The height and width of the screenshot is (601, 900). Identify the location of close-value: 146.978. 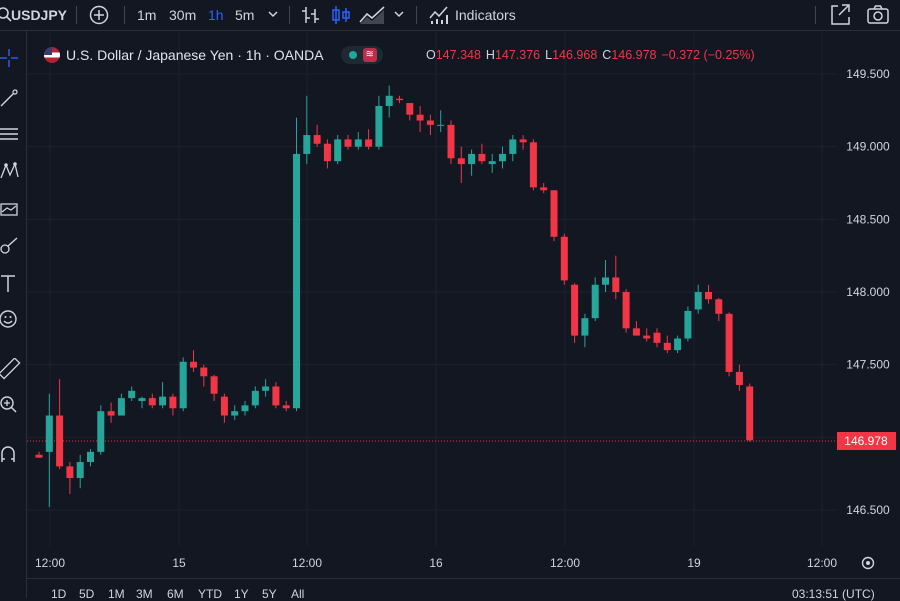
(634, 55).